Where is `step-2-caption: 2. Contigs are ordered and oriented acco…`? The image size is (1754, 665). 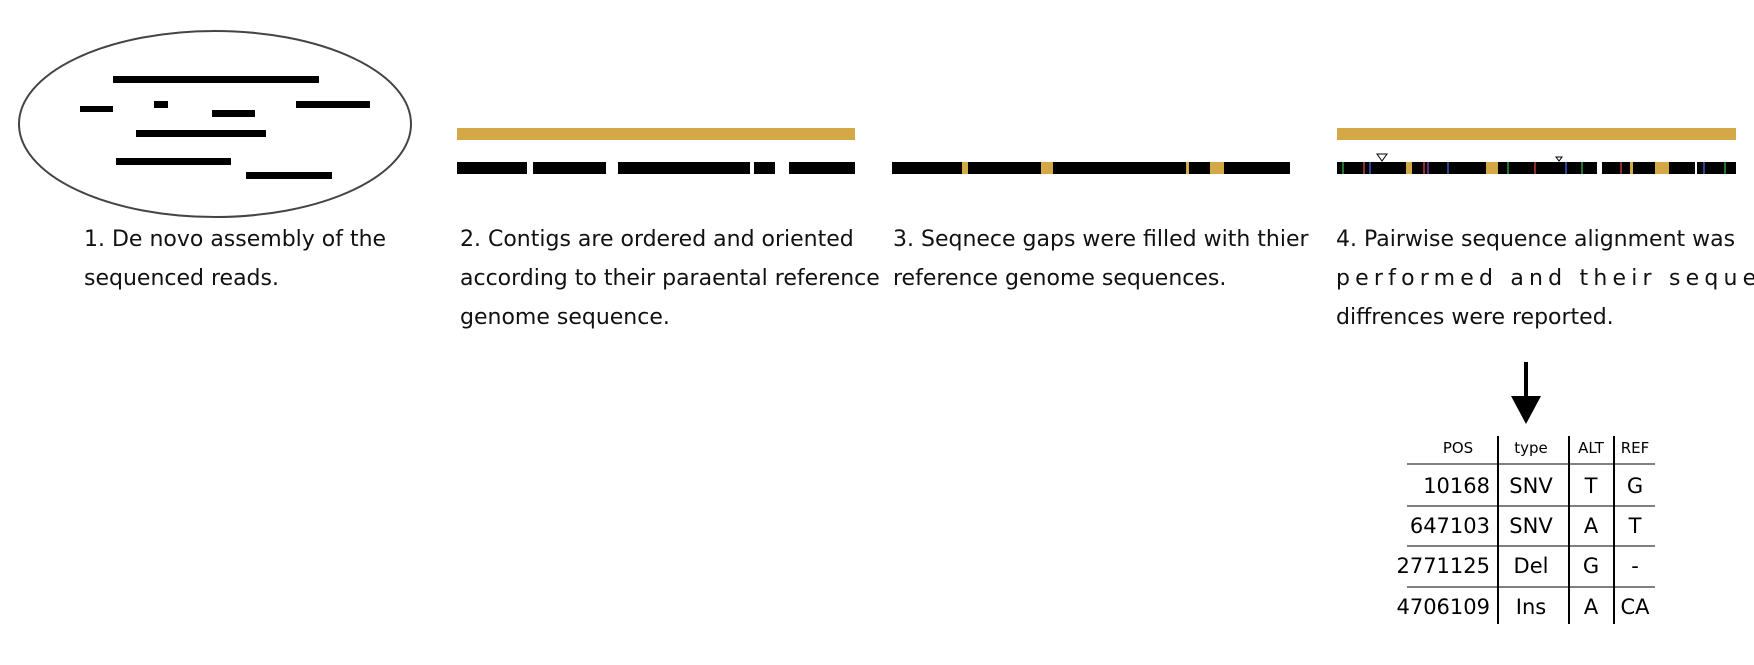 step-2-caption: 2. Contigs are ordered and oriented acco… is located at coordinates (670, 278).